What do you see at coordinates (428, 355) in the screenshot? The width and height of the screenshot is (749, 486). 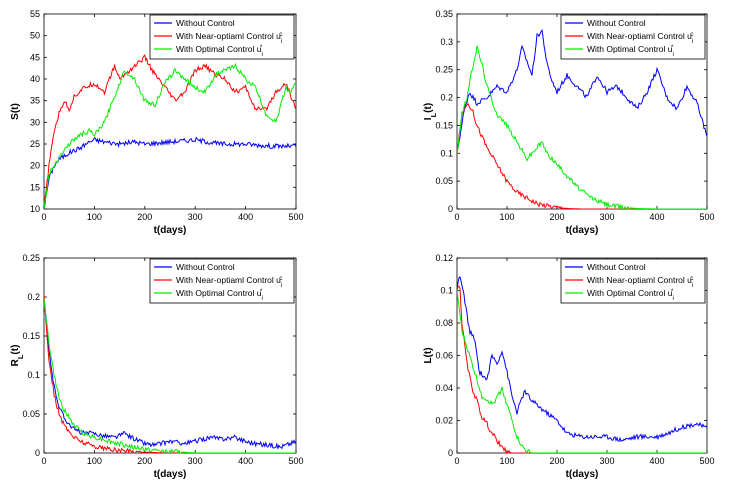 I see `y-axis-label: L(t)` at bounding box center [428, 355].